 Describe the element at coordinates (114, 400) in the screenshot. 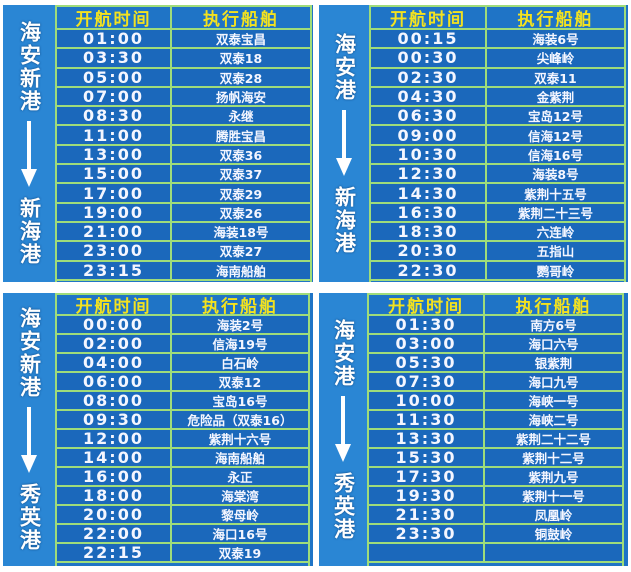

I see `departure-time: 08:00` at that location.